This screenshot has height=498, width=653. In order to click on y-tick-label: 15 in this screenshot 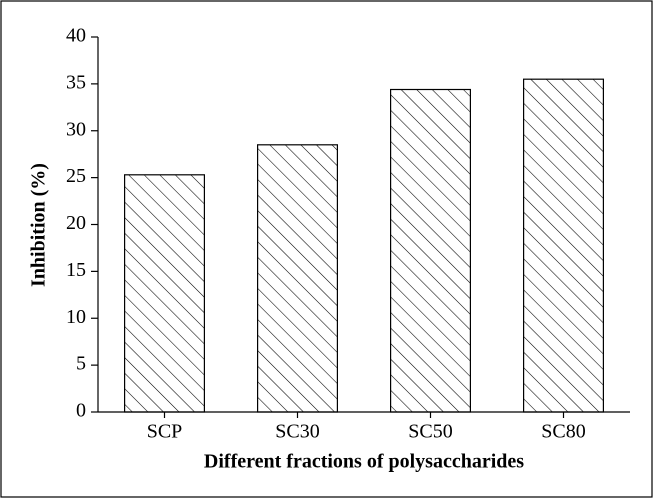, I will do `click(76, 270)`.